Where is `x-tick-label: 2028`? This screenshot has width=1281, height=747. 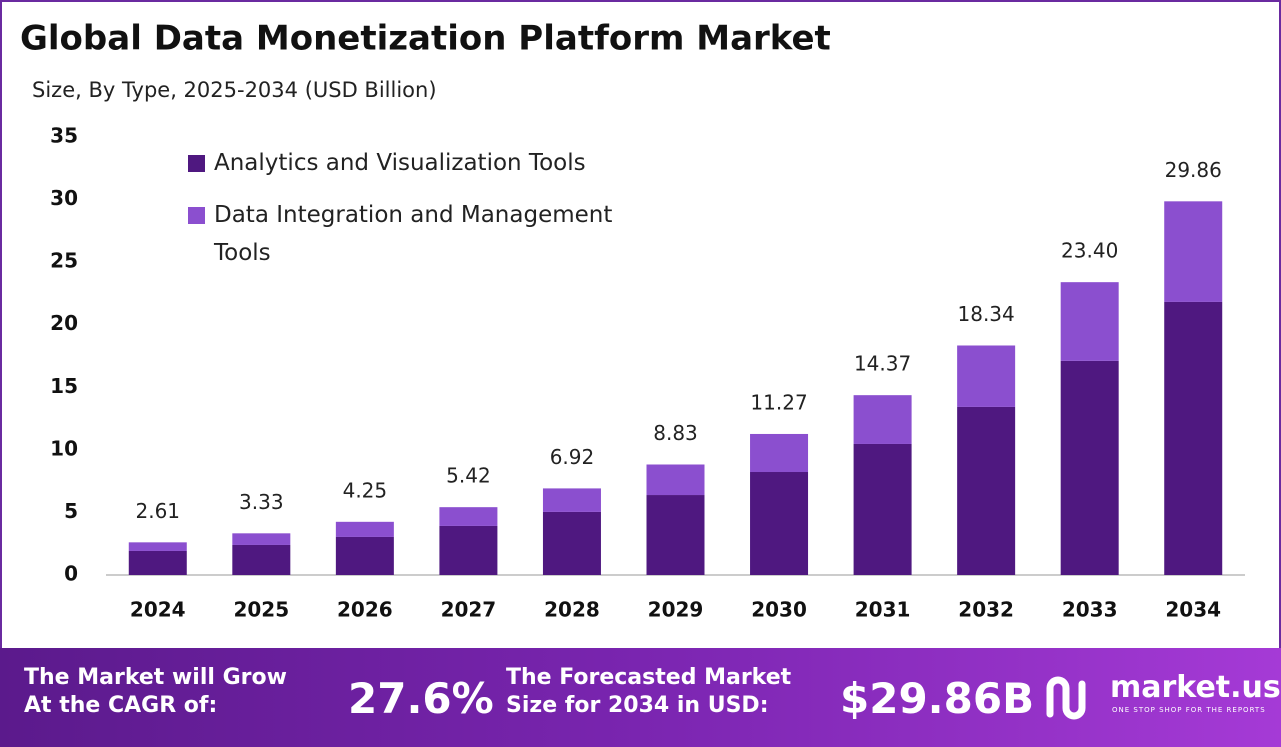
x-tick-label: 2028 is located at coordinates (572, 610).